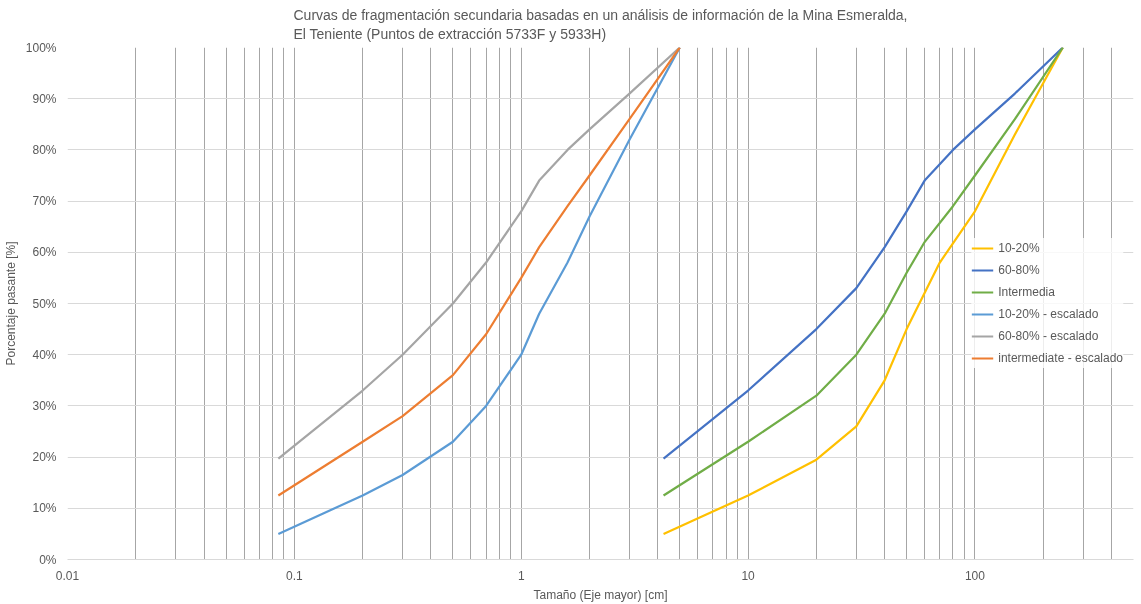 The height and width of the screenshot is (604, 1141). What do you see at coordinates (1019, 248) in the screenshot?
I see `legend-label: 10-20%` at bounding box center [1019, 248].